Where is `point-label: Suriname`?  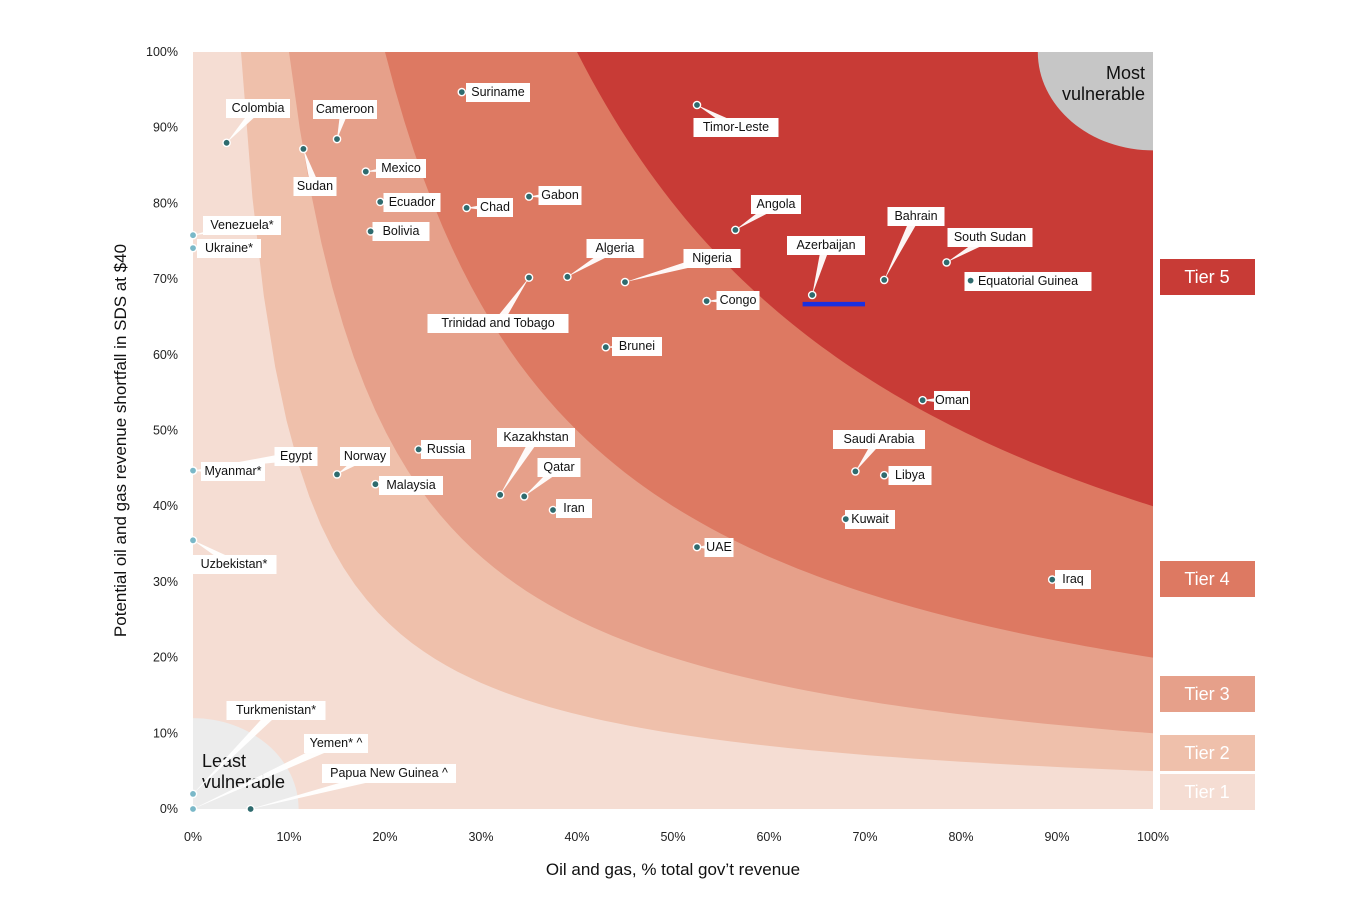 point-label: Suriname is located at coordinates (498, 92).